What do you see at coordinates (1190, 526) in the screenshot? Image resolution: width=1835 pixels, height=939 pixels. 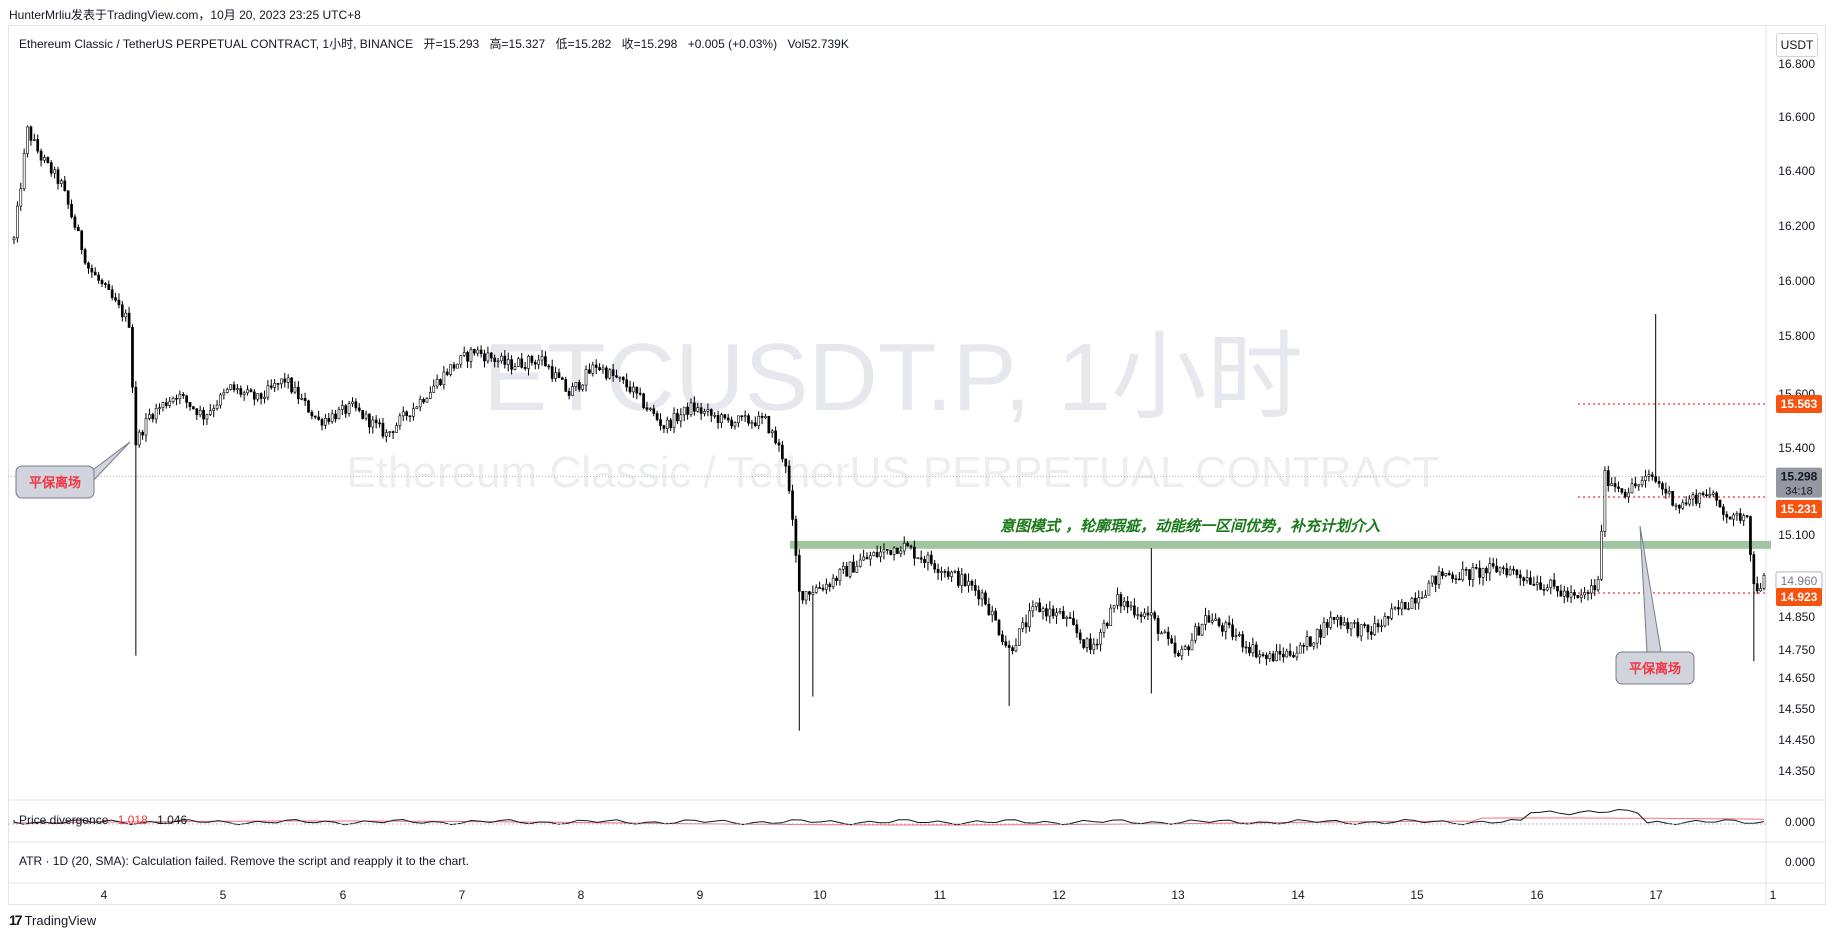 I see `zone-annotation-text: 意图模式 ，轮廓瑕疵，动能统一区间优势，补充计划介入` at bounding box center [1190, 526].